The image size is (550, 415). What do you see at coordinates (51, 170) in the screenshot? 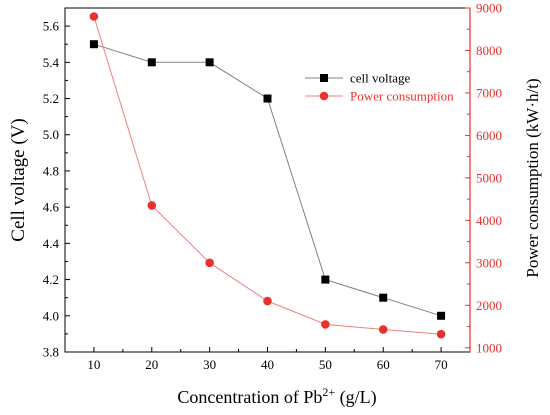
I see `y-left-tick-label: 4.8` at bounding box center [51, 170].